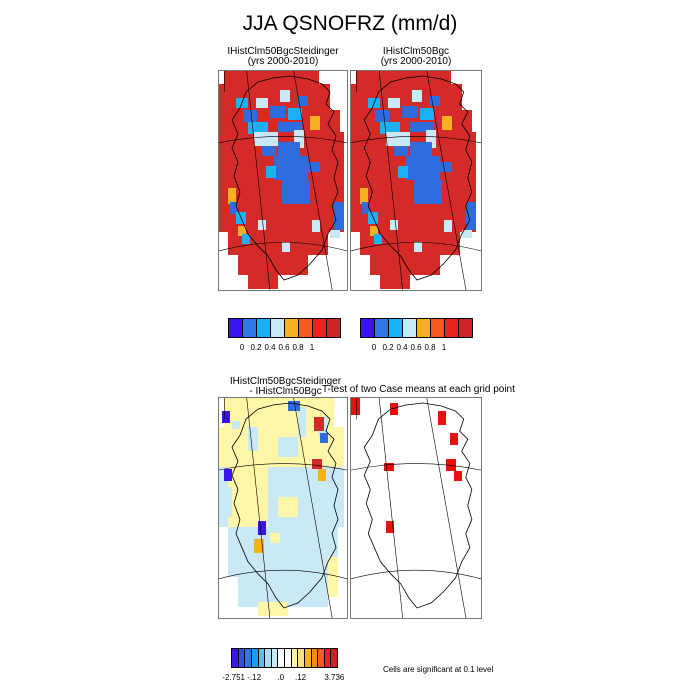 The width and height of the screenshot is (700, 700). Describe the element at coordinates (402, 347) in the screenshot. I see `colorbar-tick-label: 0.4` at that location.